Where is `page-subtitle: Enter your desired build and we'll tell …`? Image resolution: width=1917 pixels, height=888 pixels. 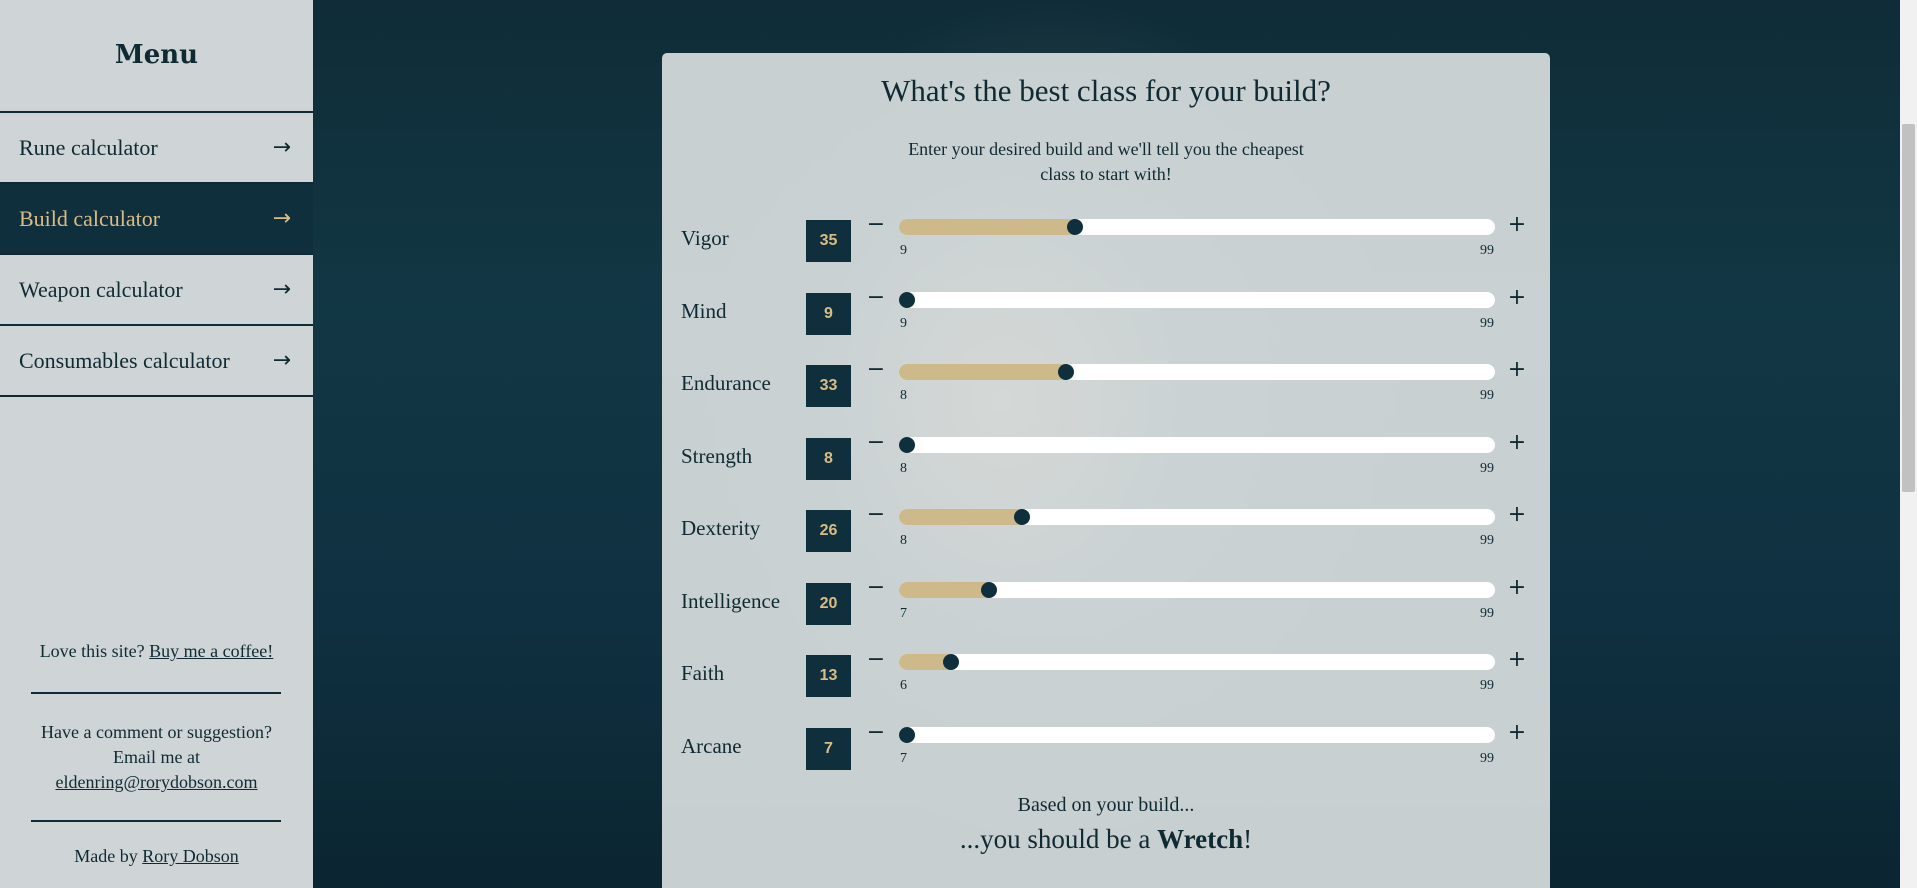 page-subtitle: Enter your desired build and we'll tell … is located at coordinates (1106, 161).